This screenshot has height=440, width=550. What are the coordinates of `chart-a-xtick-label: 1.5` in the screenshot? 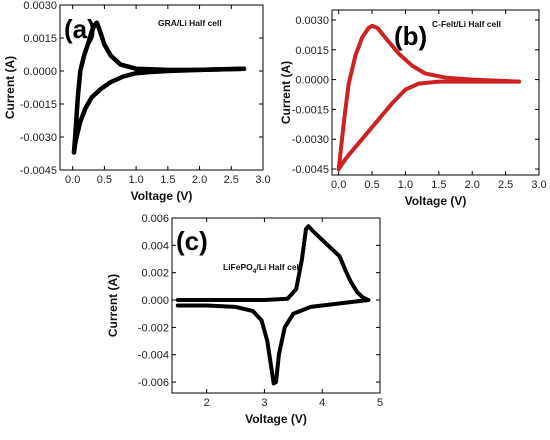 It's located at (167, 180).